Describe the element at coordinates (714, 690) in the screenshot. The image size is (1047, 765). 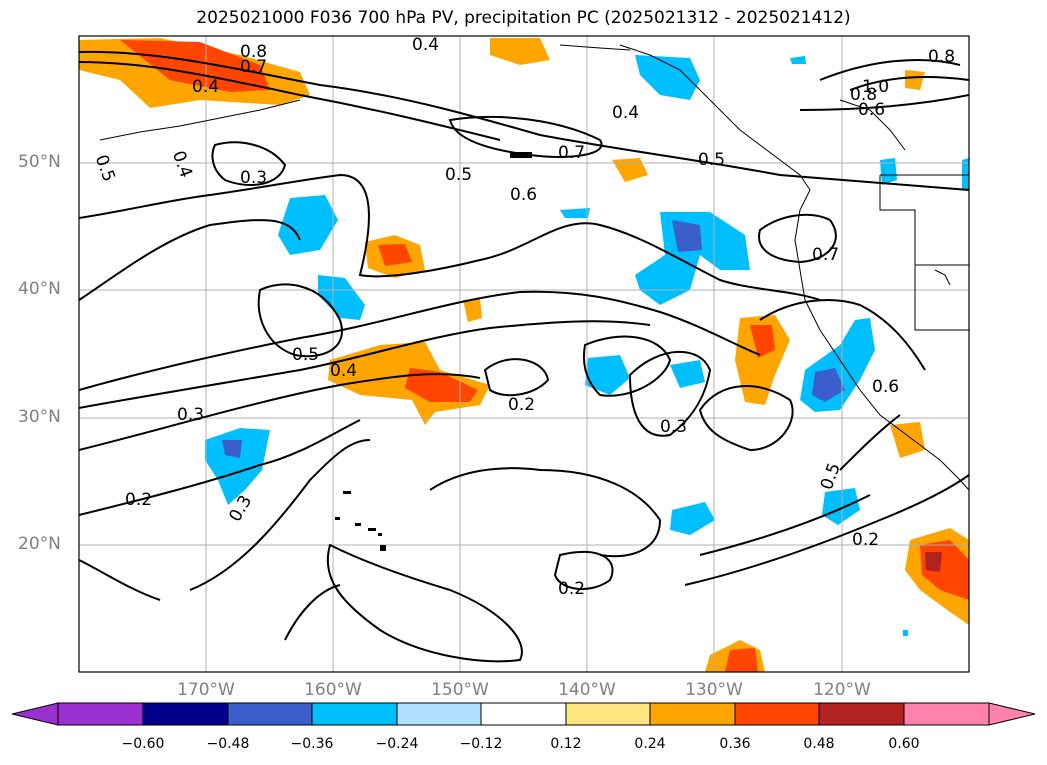
I see `lon-label: 130°W` at that location.